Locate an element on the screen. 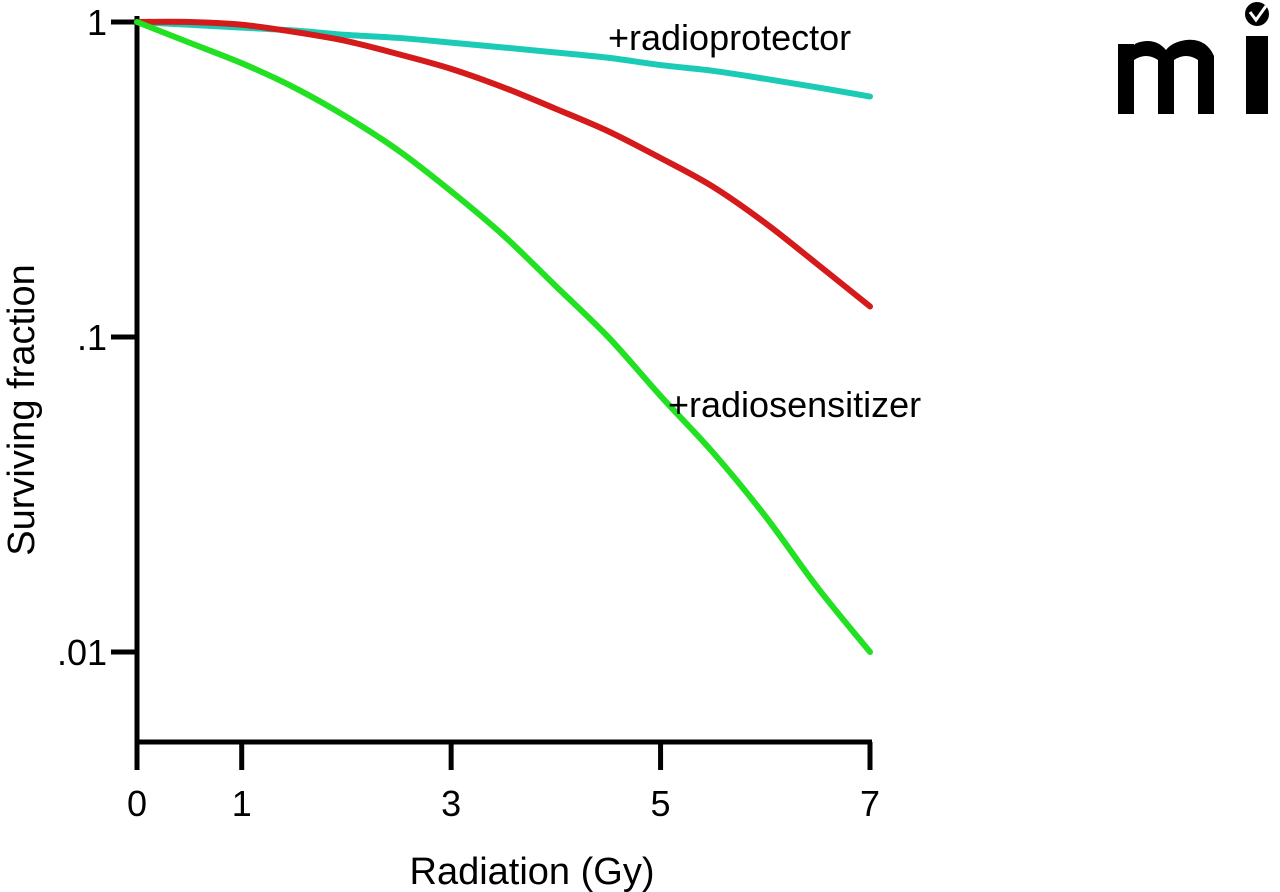  x-tick-label: 5 is located at coordinates (661, 803).